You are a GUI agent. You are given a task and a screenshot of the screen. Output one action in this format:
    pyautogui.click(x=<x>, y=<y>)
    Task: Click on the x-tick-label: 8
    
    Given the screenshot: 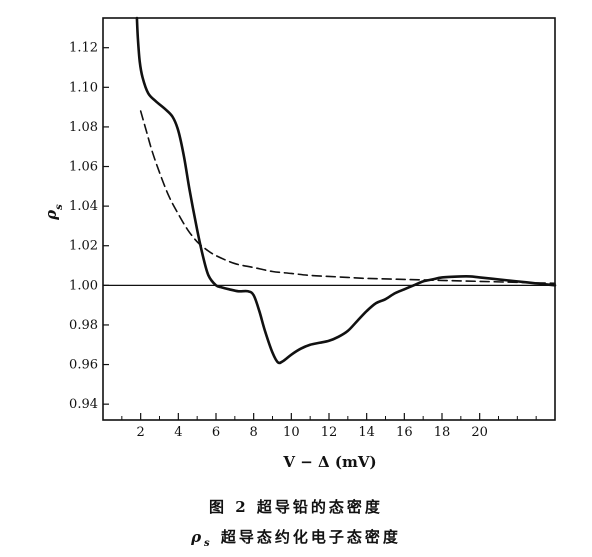 What is the action you would take?
    pyautogui.click(x=254, y=432)
    